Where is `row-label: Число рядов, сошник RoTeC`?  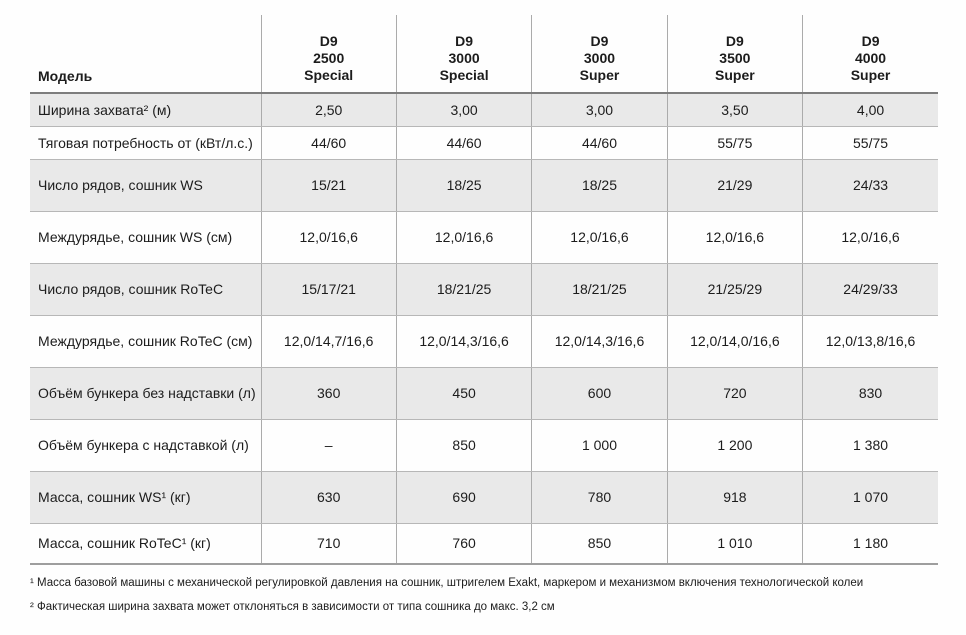 row-label: Число рядов, сошник RoTeC is located at coordinates (145, 289).